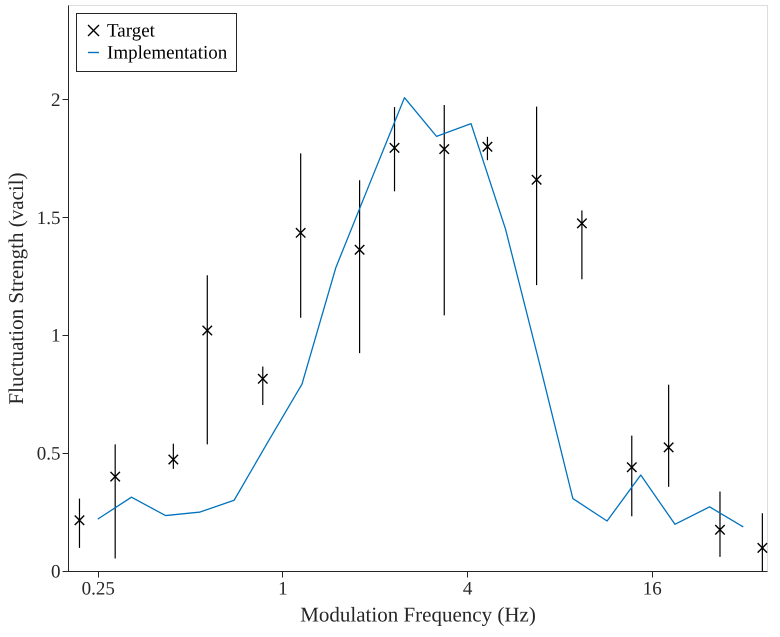 Image resolution: width=780 pixels, height=637 pixels. Describe the element at coordinates (48, 454) in the screenshot. I see `y-tick-label: 0.5` at that location.